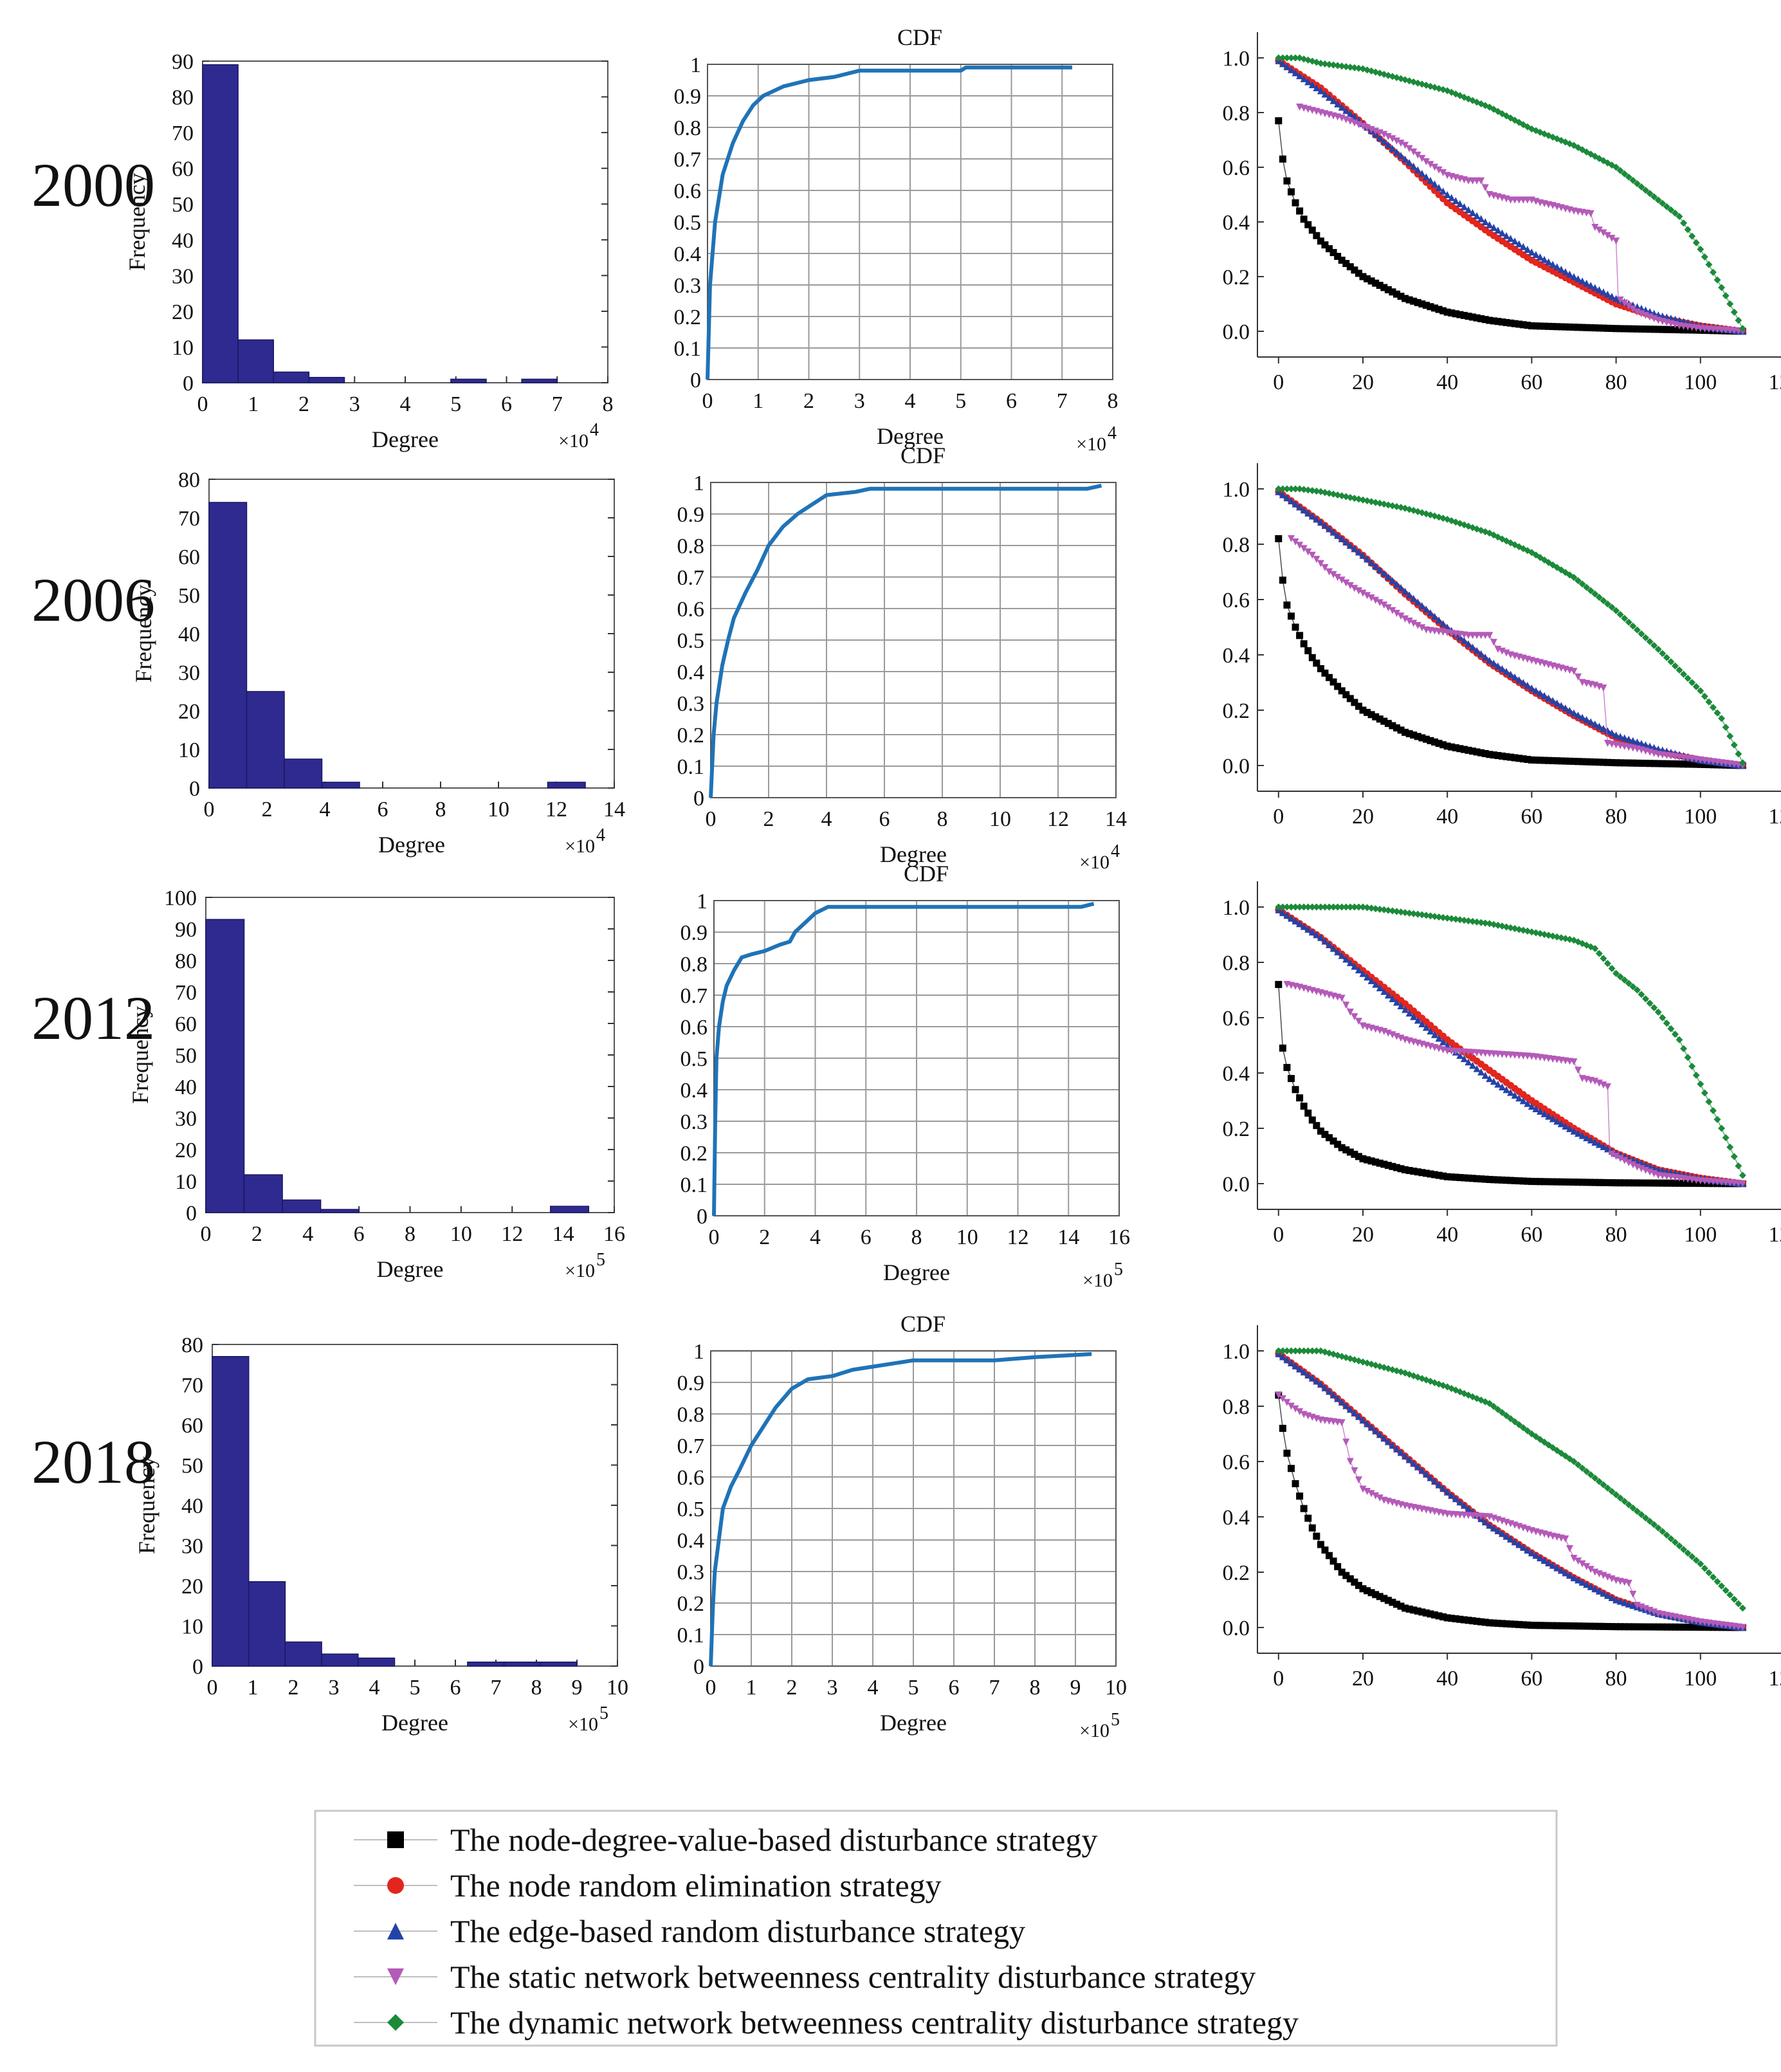 The width and height of the screenshot is (1781, 2072). Describe the element at coordinates (340, 1211) in the screenshot. I see `histogram-bar` at that location.